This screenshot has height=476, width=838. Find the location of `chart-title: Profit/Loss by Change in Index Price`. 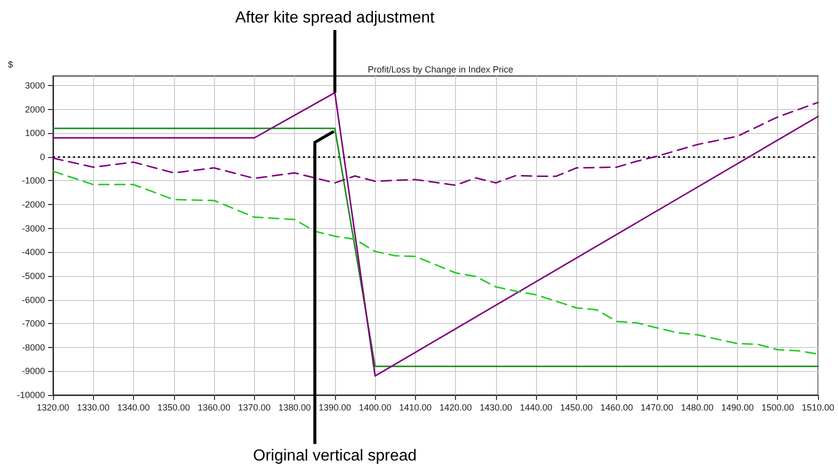

chart-title: Profit/Loss by Change in Index Price is located at coordinates (441, 69).